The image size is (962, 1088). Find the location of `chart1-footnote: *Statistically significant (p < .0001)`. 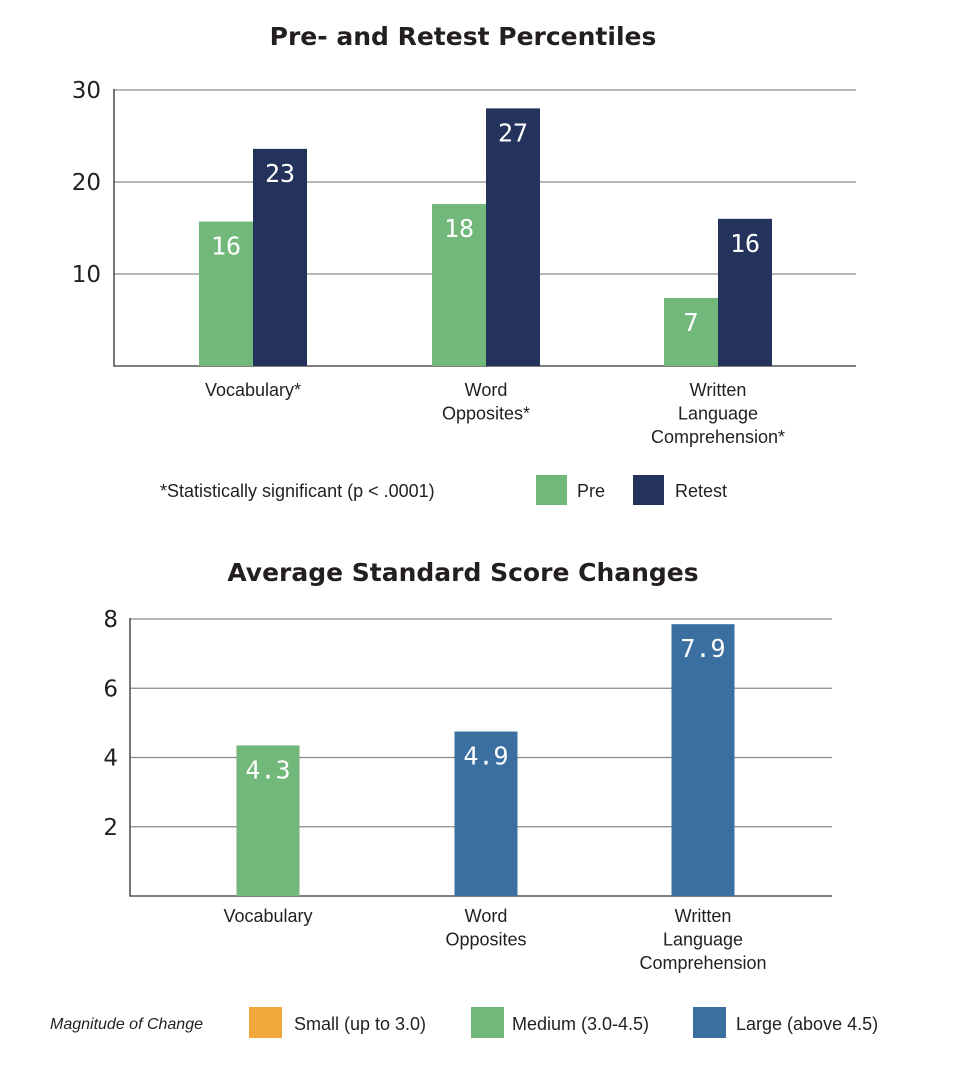

chart1-footnote: *Statistically significant (p < .0001) is located at coordinates (297, 491).